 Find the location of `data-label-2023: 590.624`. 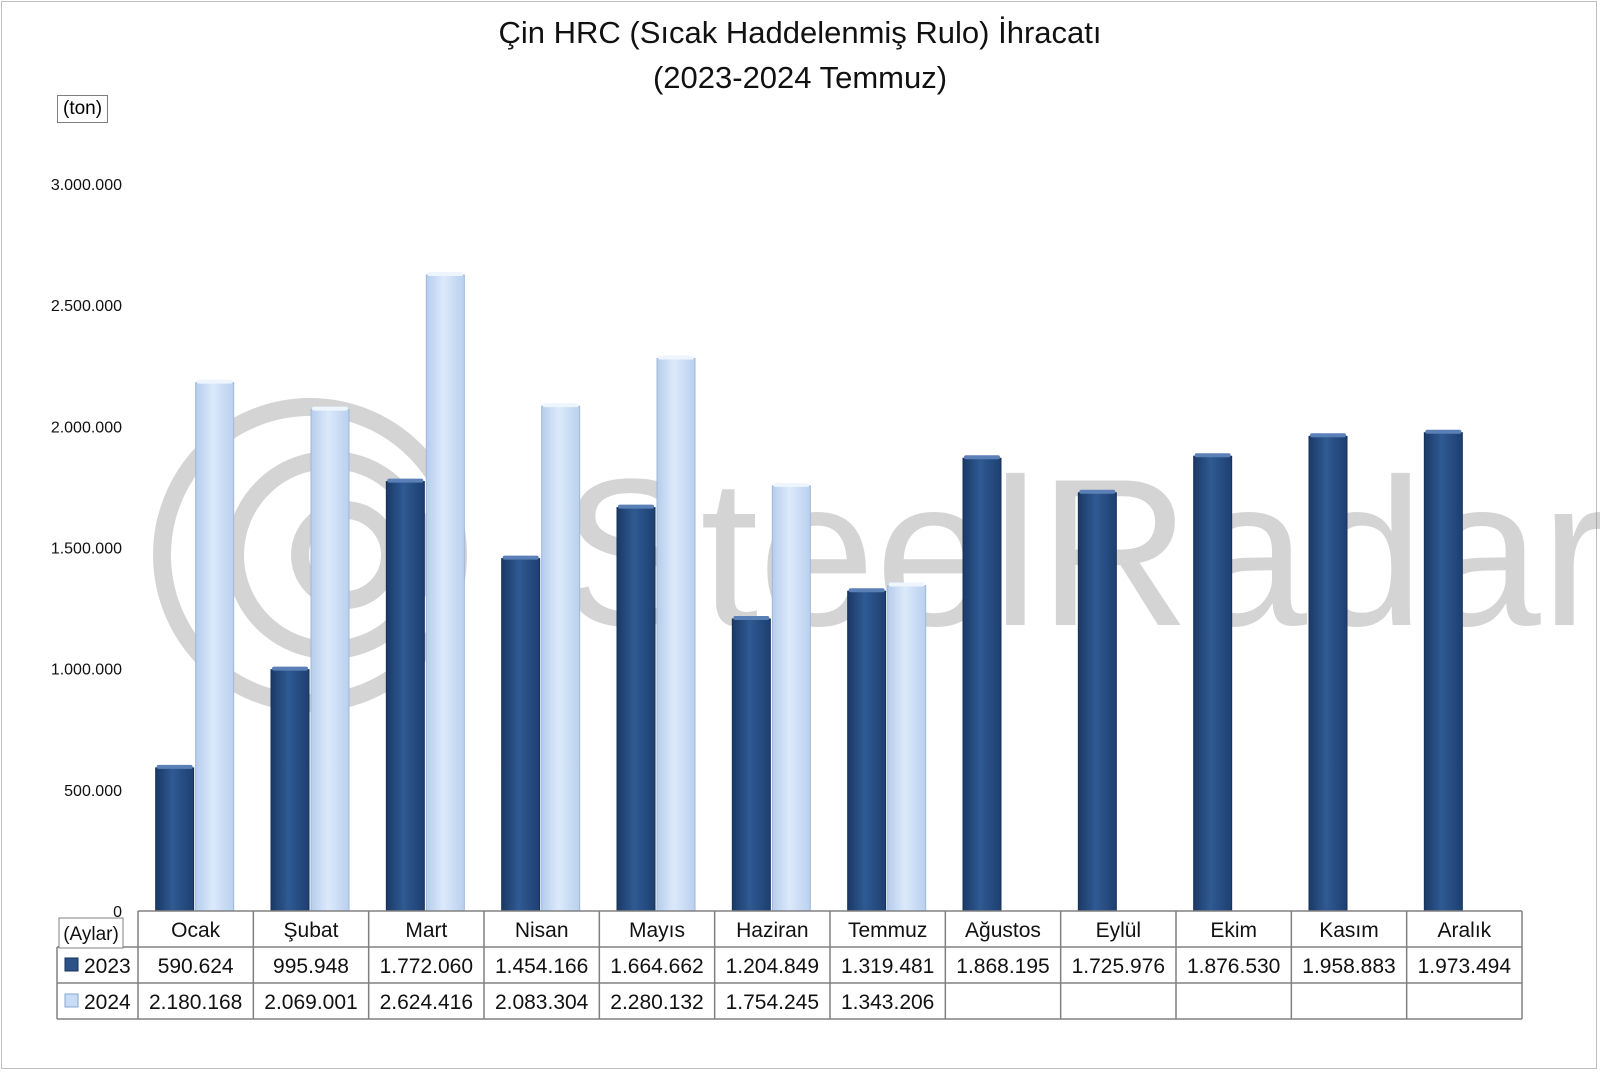

data-label-2023: 590.624 is located at coordinates (196, 966).